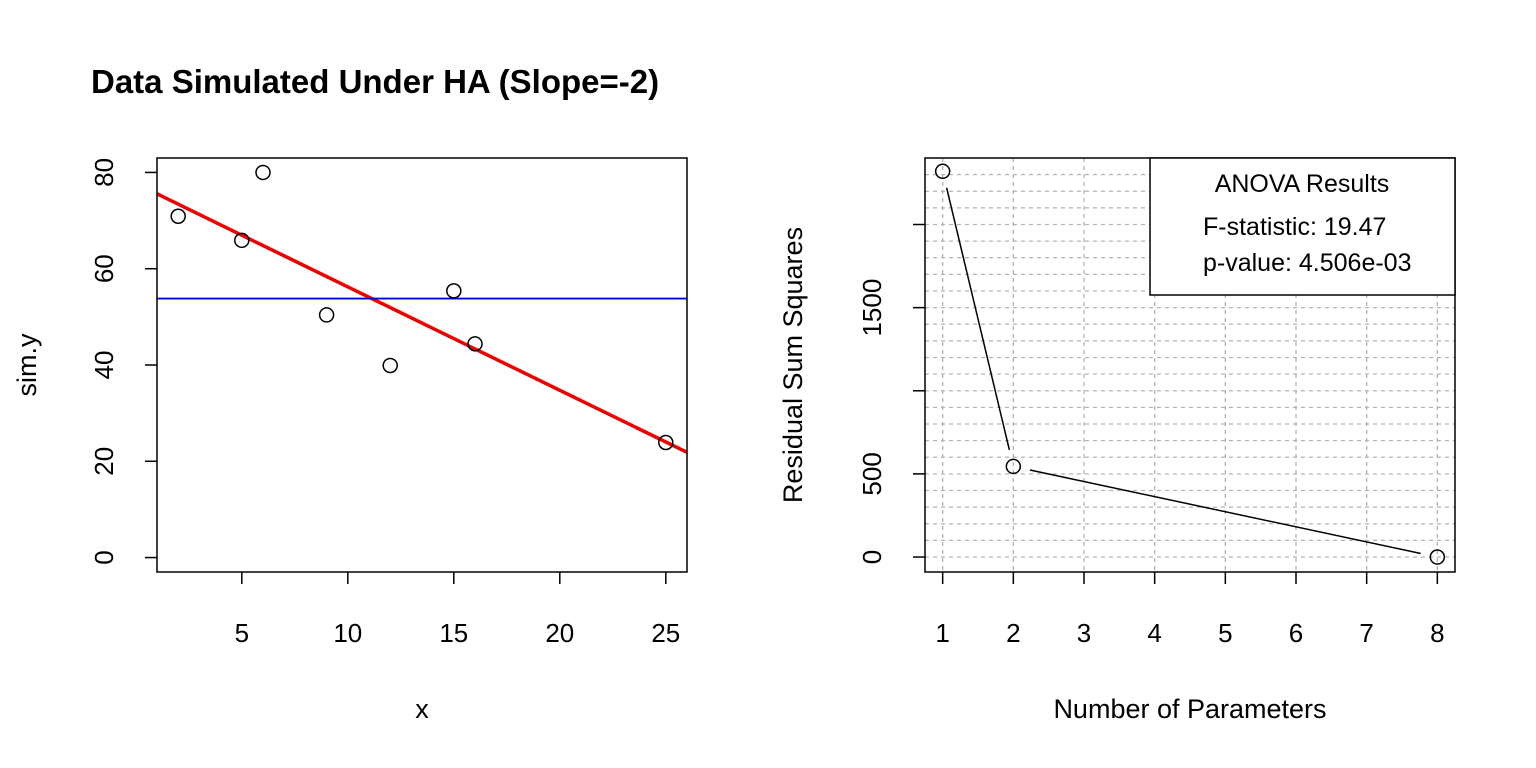 Image resolution: width=1536 pixels, height=768 pixels. What do you see at coordinates (104, 365) in the screenshot?
I see `y-tick-label: 40` at bounding box center [104, 365].